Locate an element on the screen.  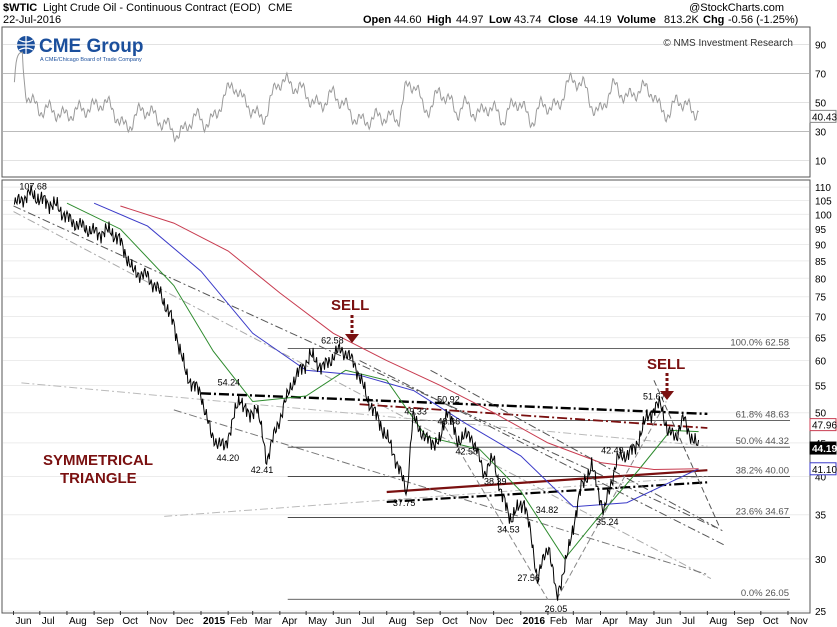
price-point-label: 42.58 is located at coordinates (466, 452).